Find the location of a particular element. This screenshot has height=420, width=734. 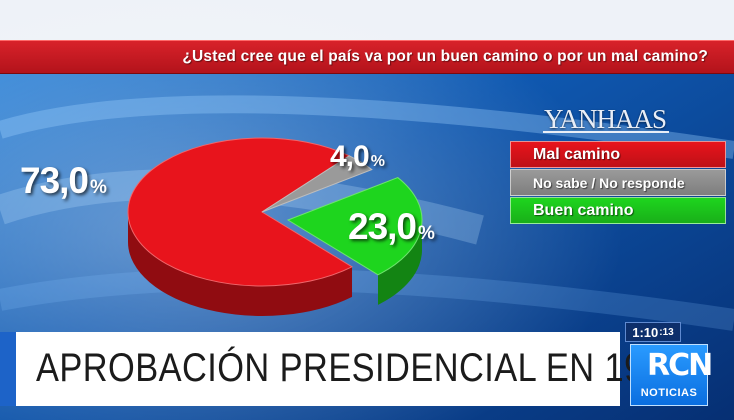

legend-item-buen-camino: Buen camino is located at coordinates (618, 210).